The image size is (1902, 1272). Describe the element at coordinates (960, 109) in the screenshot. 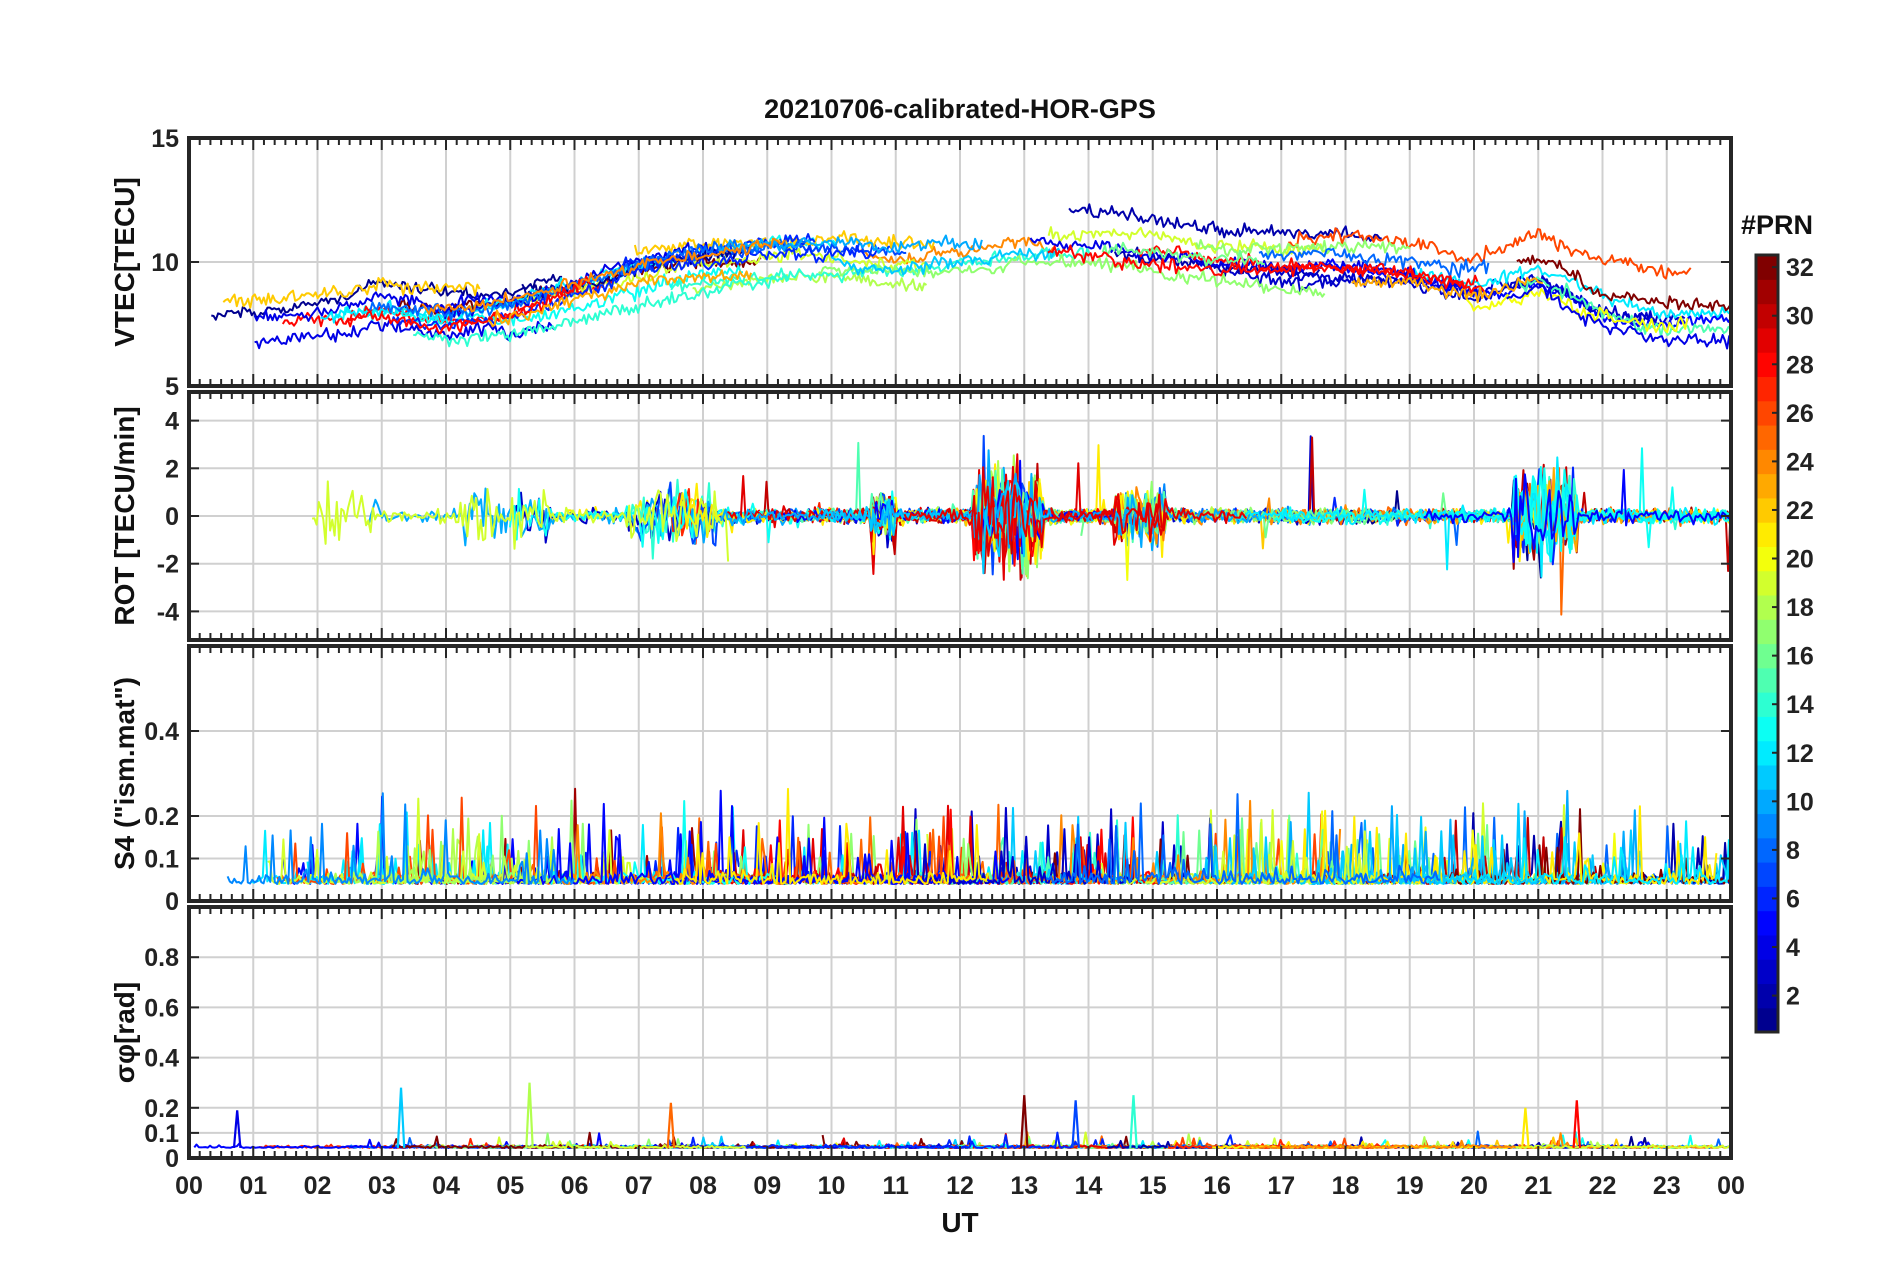

I see `chart-title: 20210706-calibrated-HOR-GPS` at that location.